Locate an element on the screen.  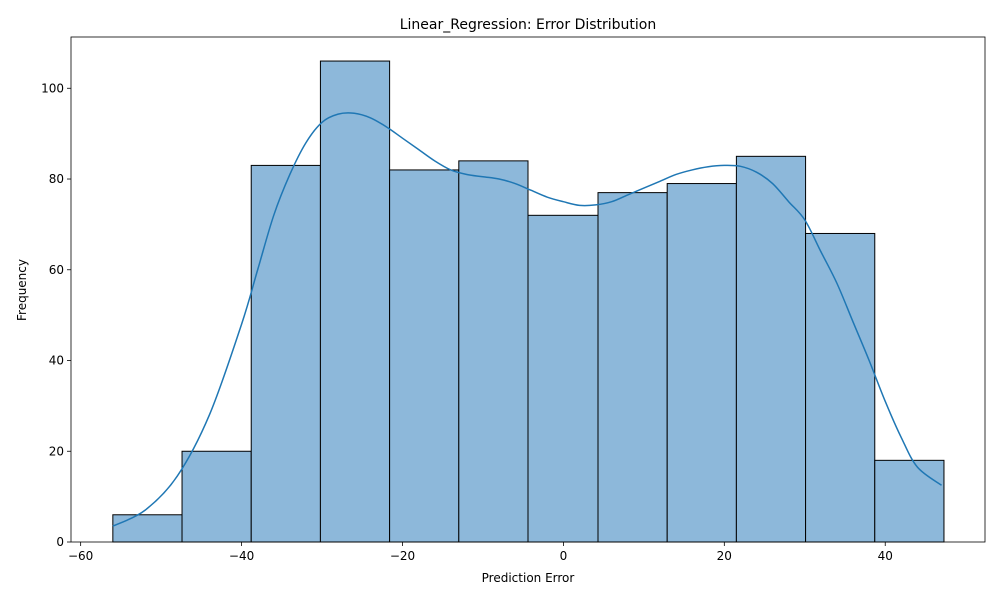
chart-title: Linear_Regression: Error Distribution is located at coordinates (528, 25).